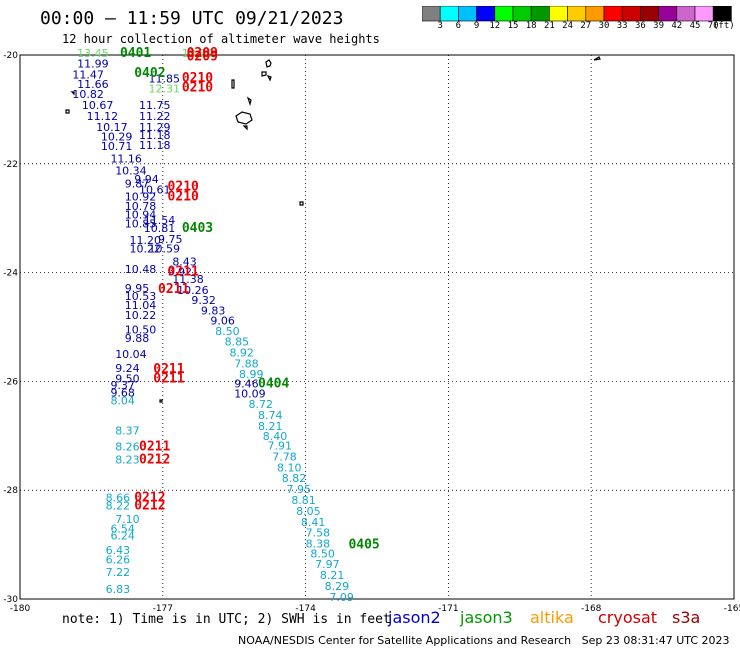  What do you see at coordinates (20, 609) in the screenshot?
I see `lon-tick-label: -180` at bounding box center [20, 609].